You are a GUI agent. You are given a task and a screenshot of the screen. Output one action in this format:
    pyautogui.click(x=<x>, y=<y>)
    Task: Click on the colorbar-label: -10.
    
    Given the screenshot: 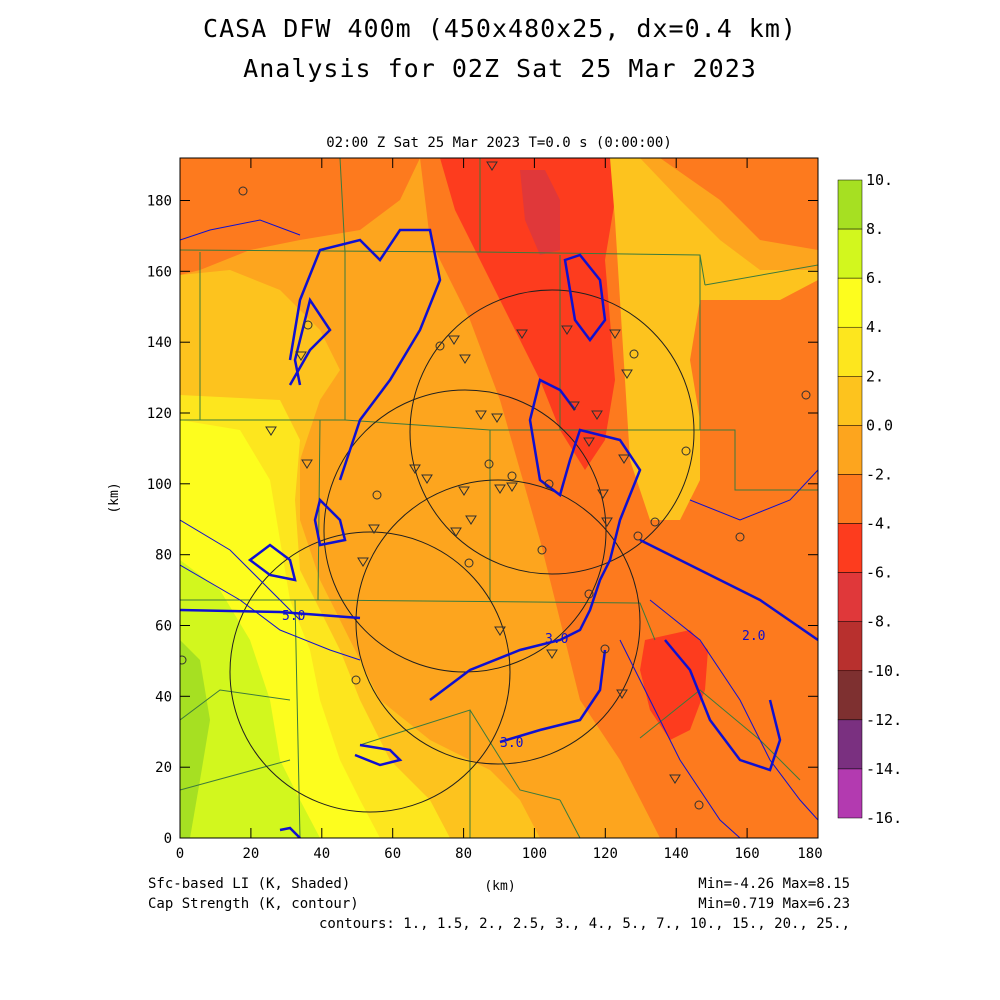 What is the action you would take?
    pyautogui.click(x=884, y=671)
    